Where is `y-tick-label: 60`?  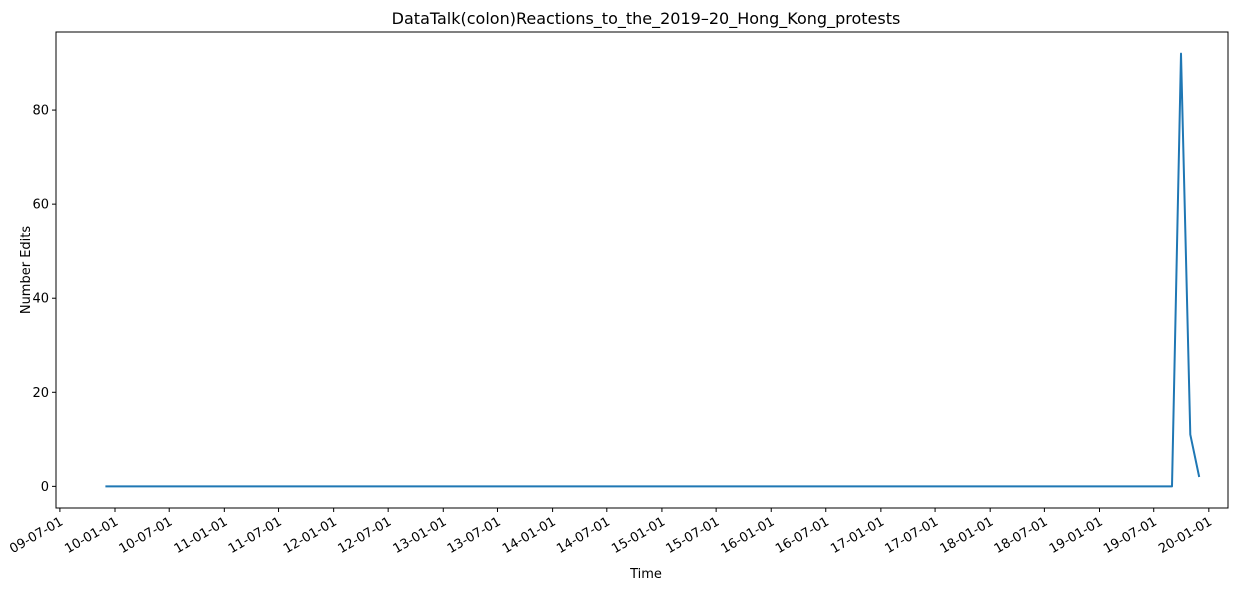
y-tick-label: 60 is located at coordinates (40, 205).